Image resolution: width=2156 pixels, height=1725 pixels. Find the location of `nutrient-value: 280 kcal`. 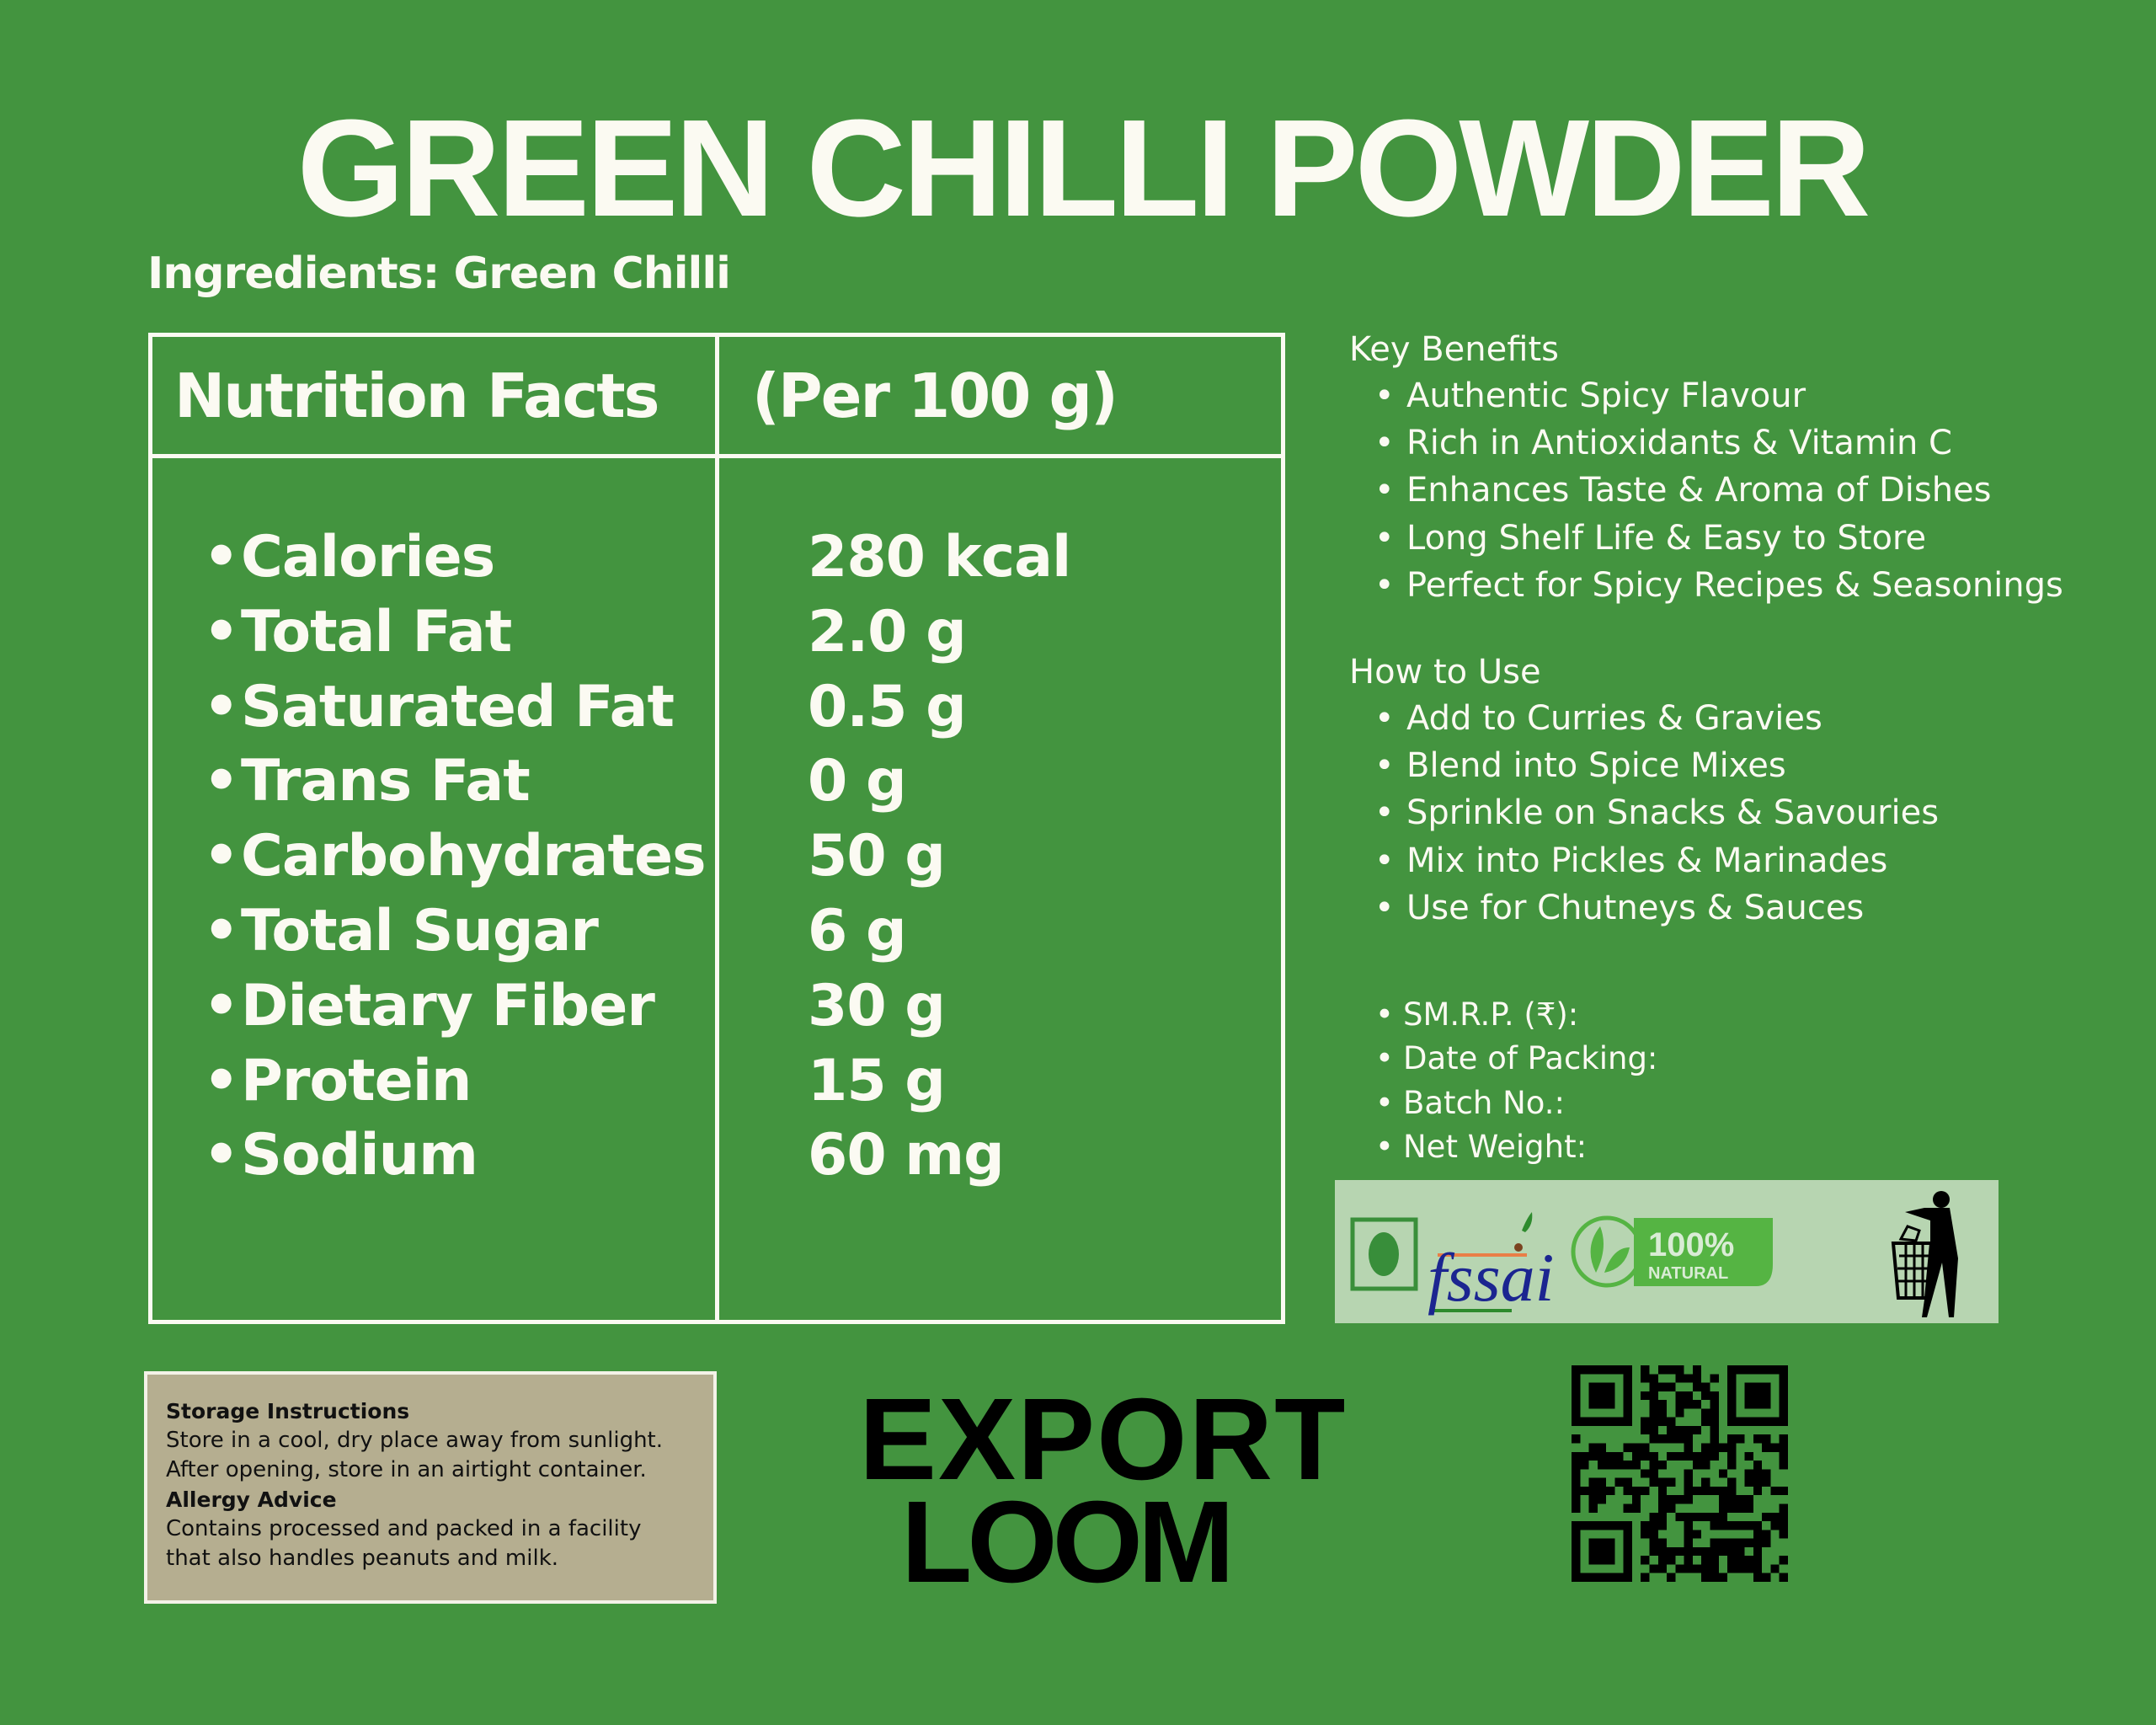

nutrient-value: 280 kcal is located at coordinates (939, 557).